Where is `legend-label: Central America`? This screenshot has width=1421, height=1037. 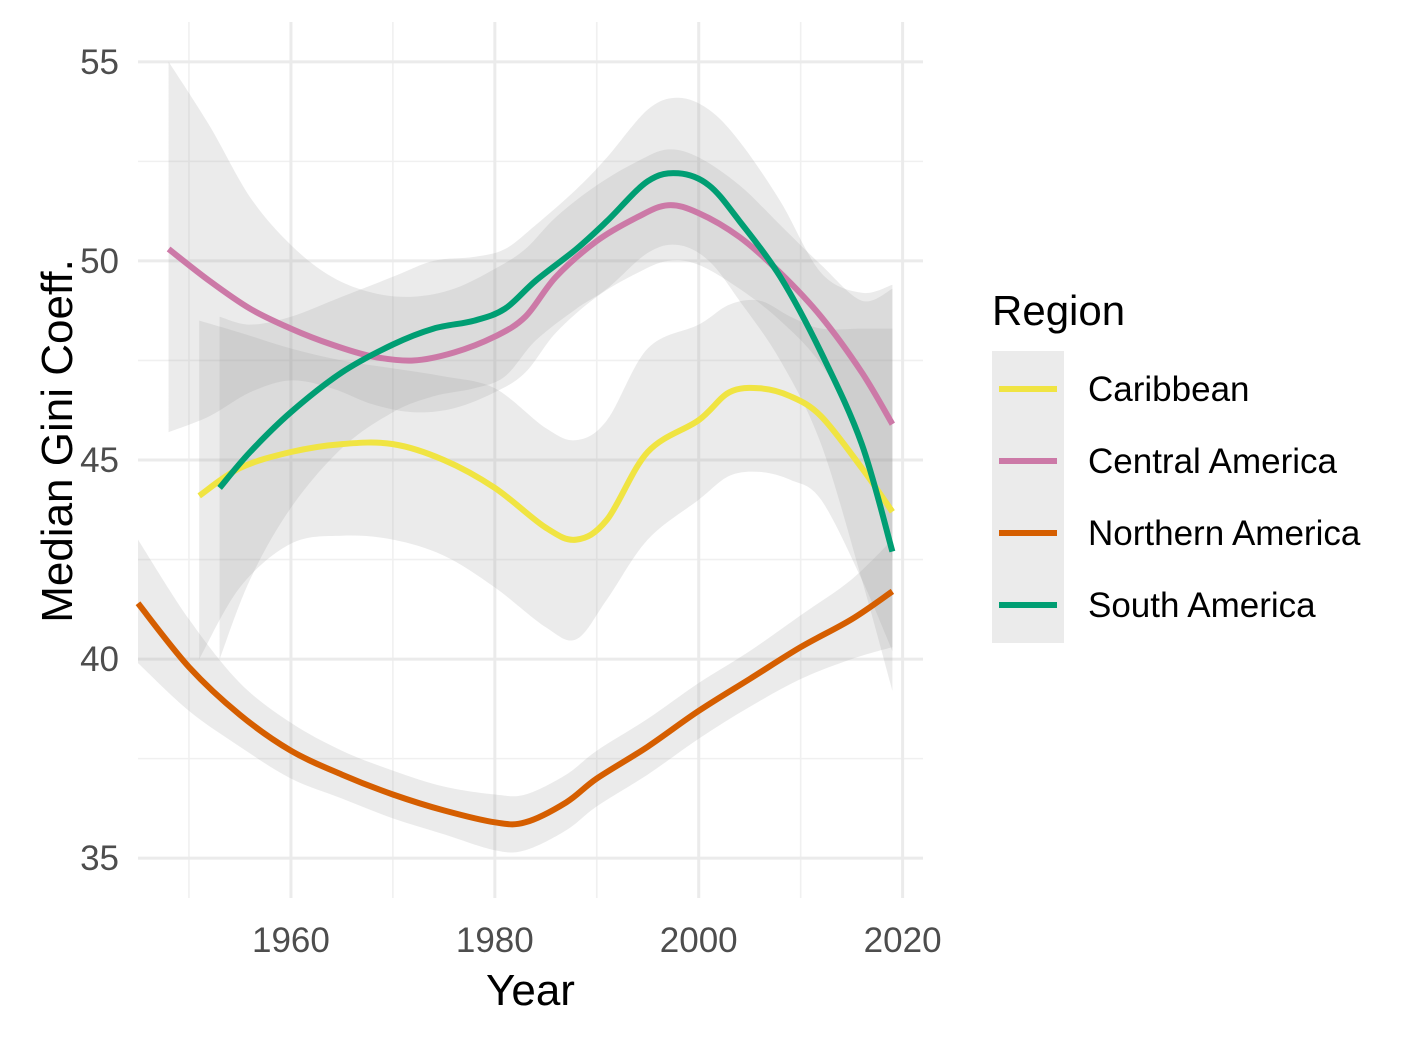 legend-label: Central America is located at coordinates (1213, 461).